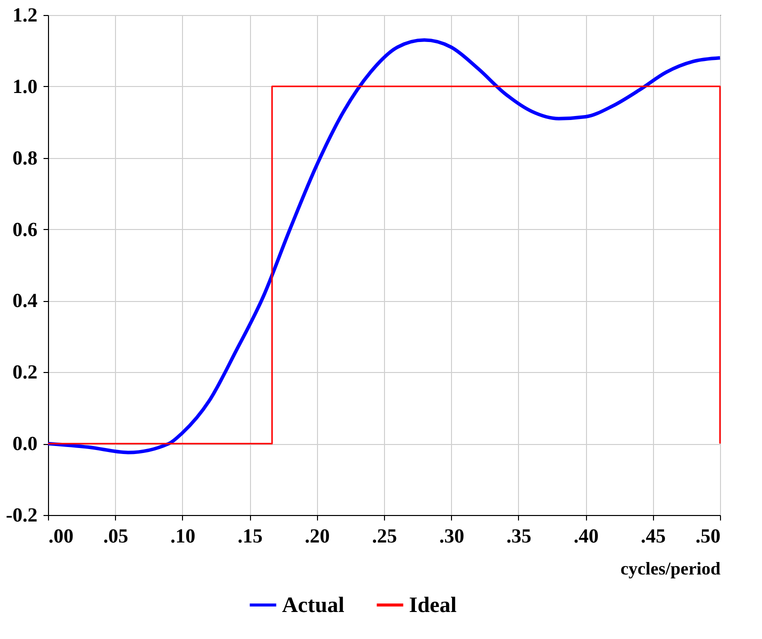  Describe the element at coordinates (708, 537) in the screenshot. I see `x-tick-label: .50` at that location.